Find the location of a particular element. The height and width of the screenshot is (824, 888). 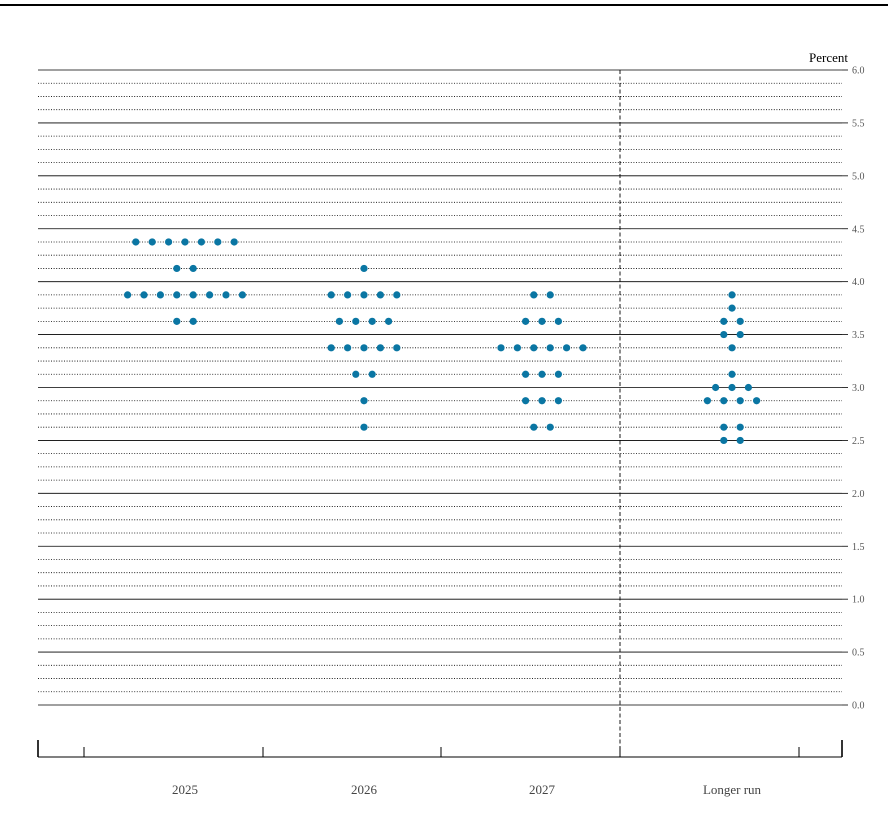

y-tick-label: 3.0 is located at coordinates (858, 388).